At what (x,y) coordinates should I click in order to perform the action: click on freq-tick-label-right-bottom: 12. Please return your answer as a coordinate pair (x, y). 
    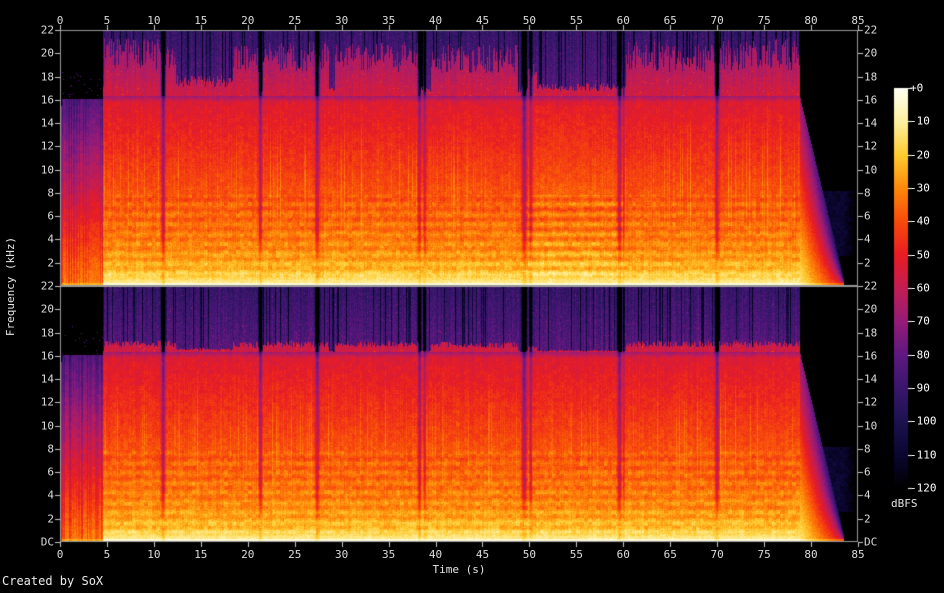
    Looking at the image, I should click on (871, 402).